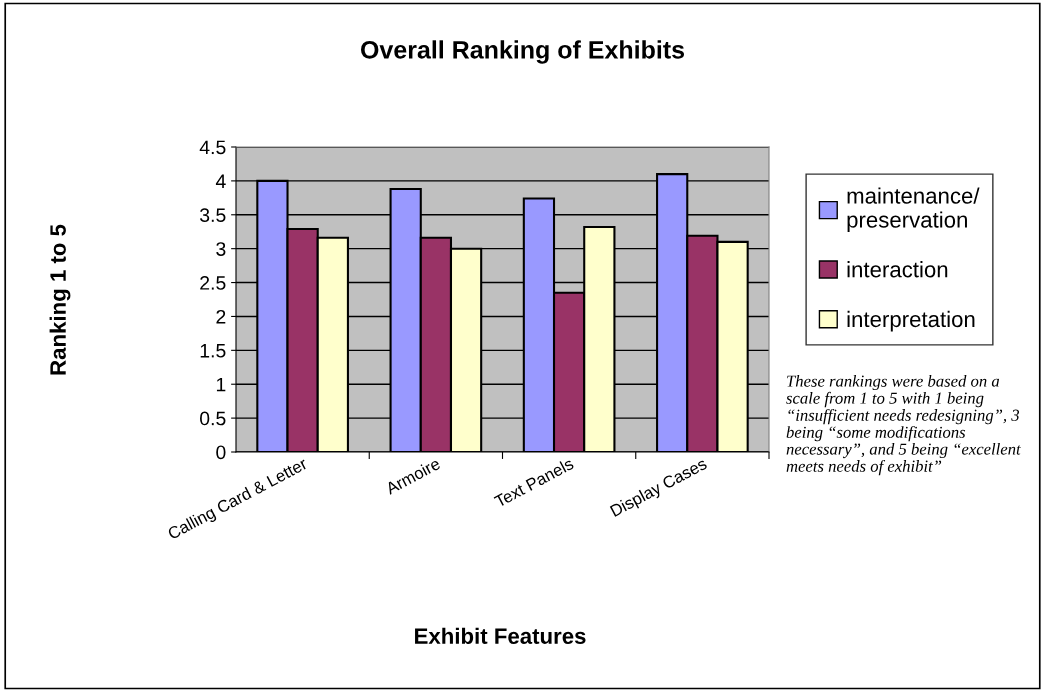 The image size is (1045, 692). I want to click on y-tick-label: 1.5, so click(213, 351).